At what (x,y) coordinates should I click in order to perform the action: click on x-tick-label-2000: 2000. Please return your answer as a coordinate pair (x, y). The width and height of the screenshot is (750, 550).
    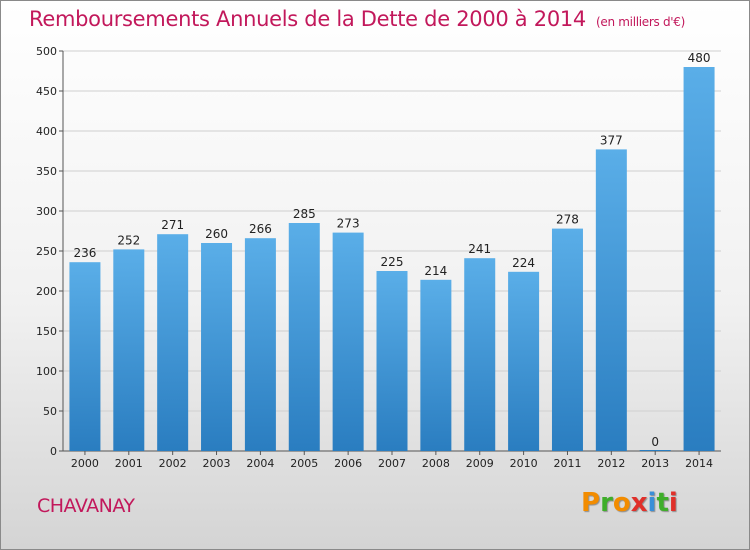
    Looking at the image, I should click on (85, 463).